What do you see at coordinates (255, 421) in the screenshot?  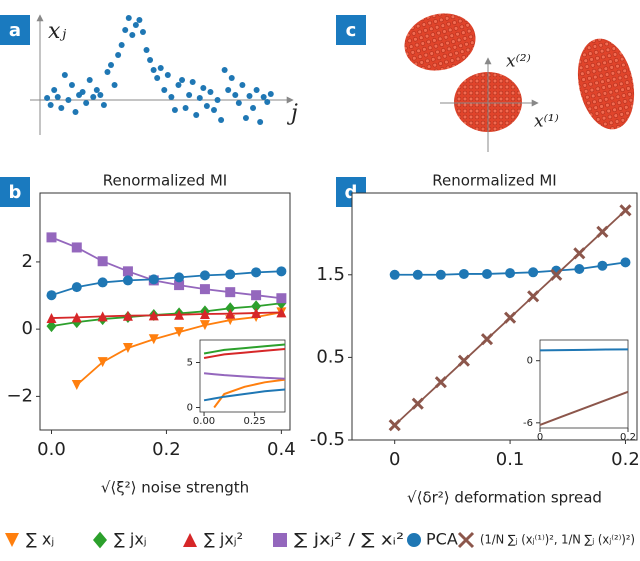 I see `x-tick-label: 0.25` at bounding box center [255, 421].